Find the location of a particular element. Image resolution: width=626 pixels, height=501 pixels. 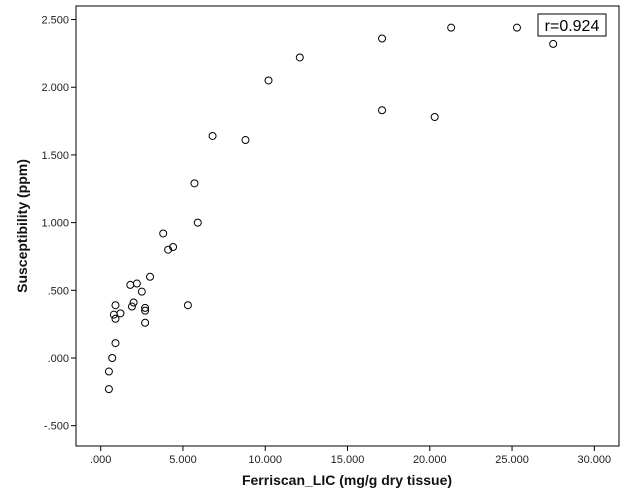

y-tick-label: 1.500 is located at coordinates (55, 156).